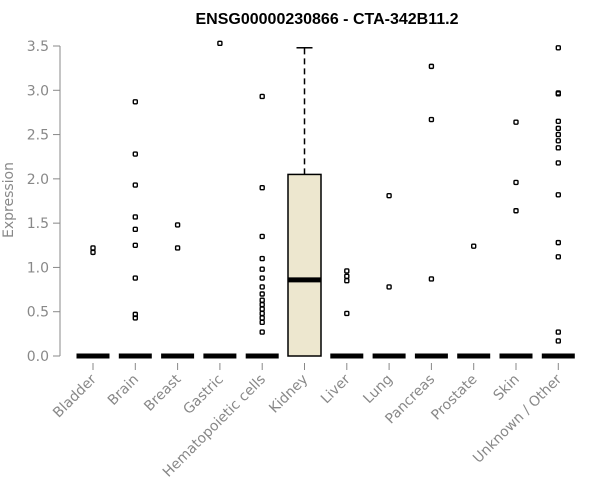 Image resolution: width=600 pixels, height=500 pixels. I want to click on y-tick-label: 2.5, so click(38, 136).